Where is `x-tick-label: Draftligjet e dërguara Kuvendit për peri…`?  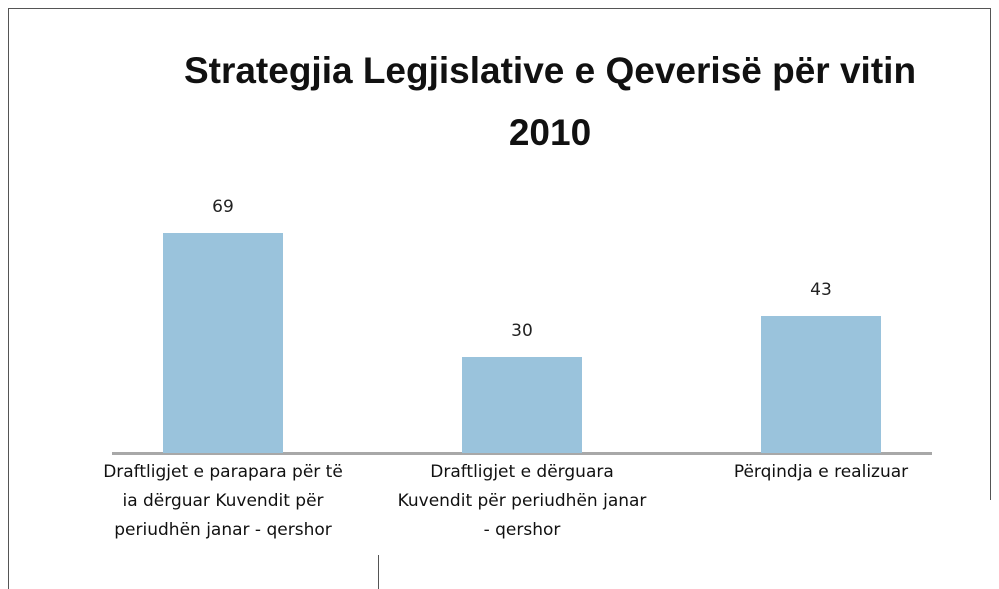
x-tick-label: Draftligjet e dërguara Kuvendit për peri… is located at coordinates (522, 501).